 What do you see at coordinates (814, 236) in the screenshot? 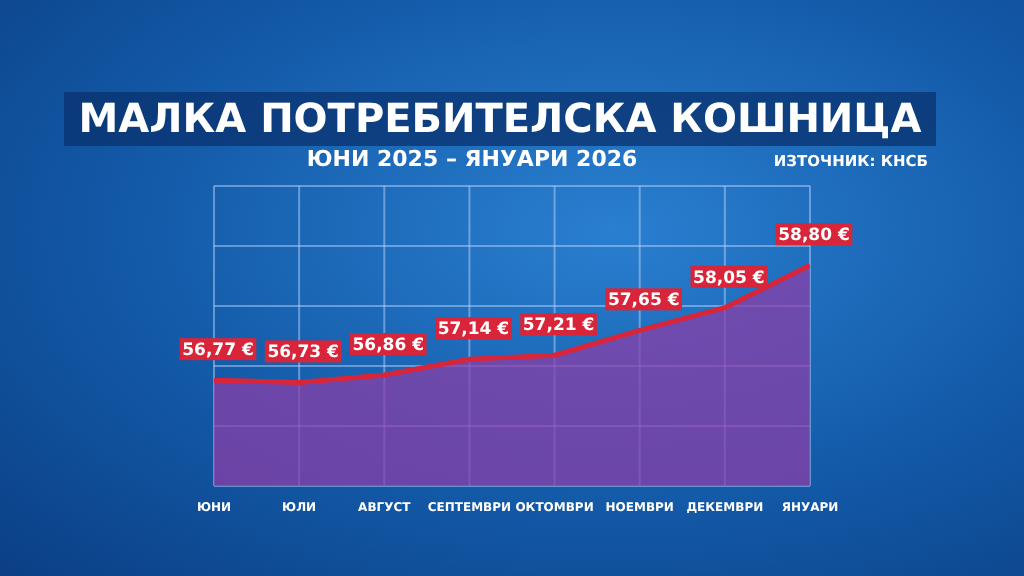
I see `data-label: 58,80 €` at bounding box center [814, 236].